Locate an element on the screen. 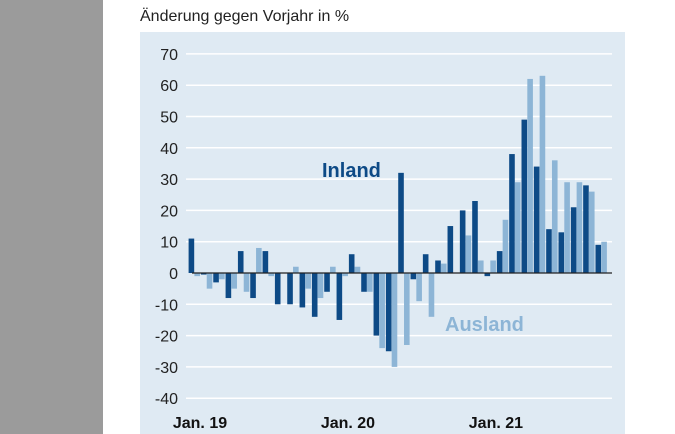  x-tick-label: Jan. 19 is located at coordinates (200, 423).